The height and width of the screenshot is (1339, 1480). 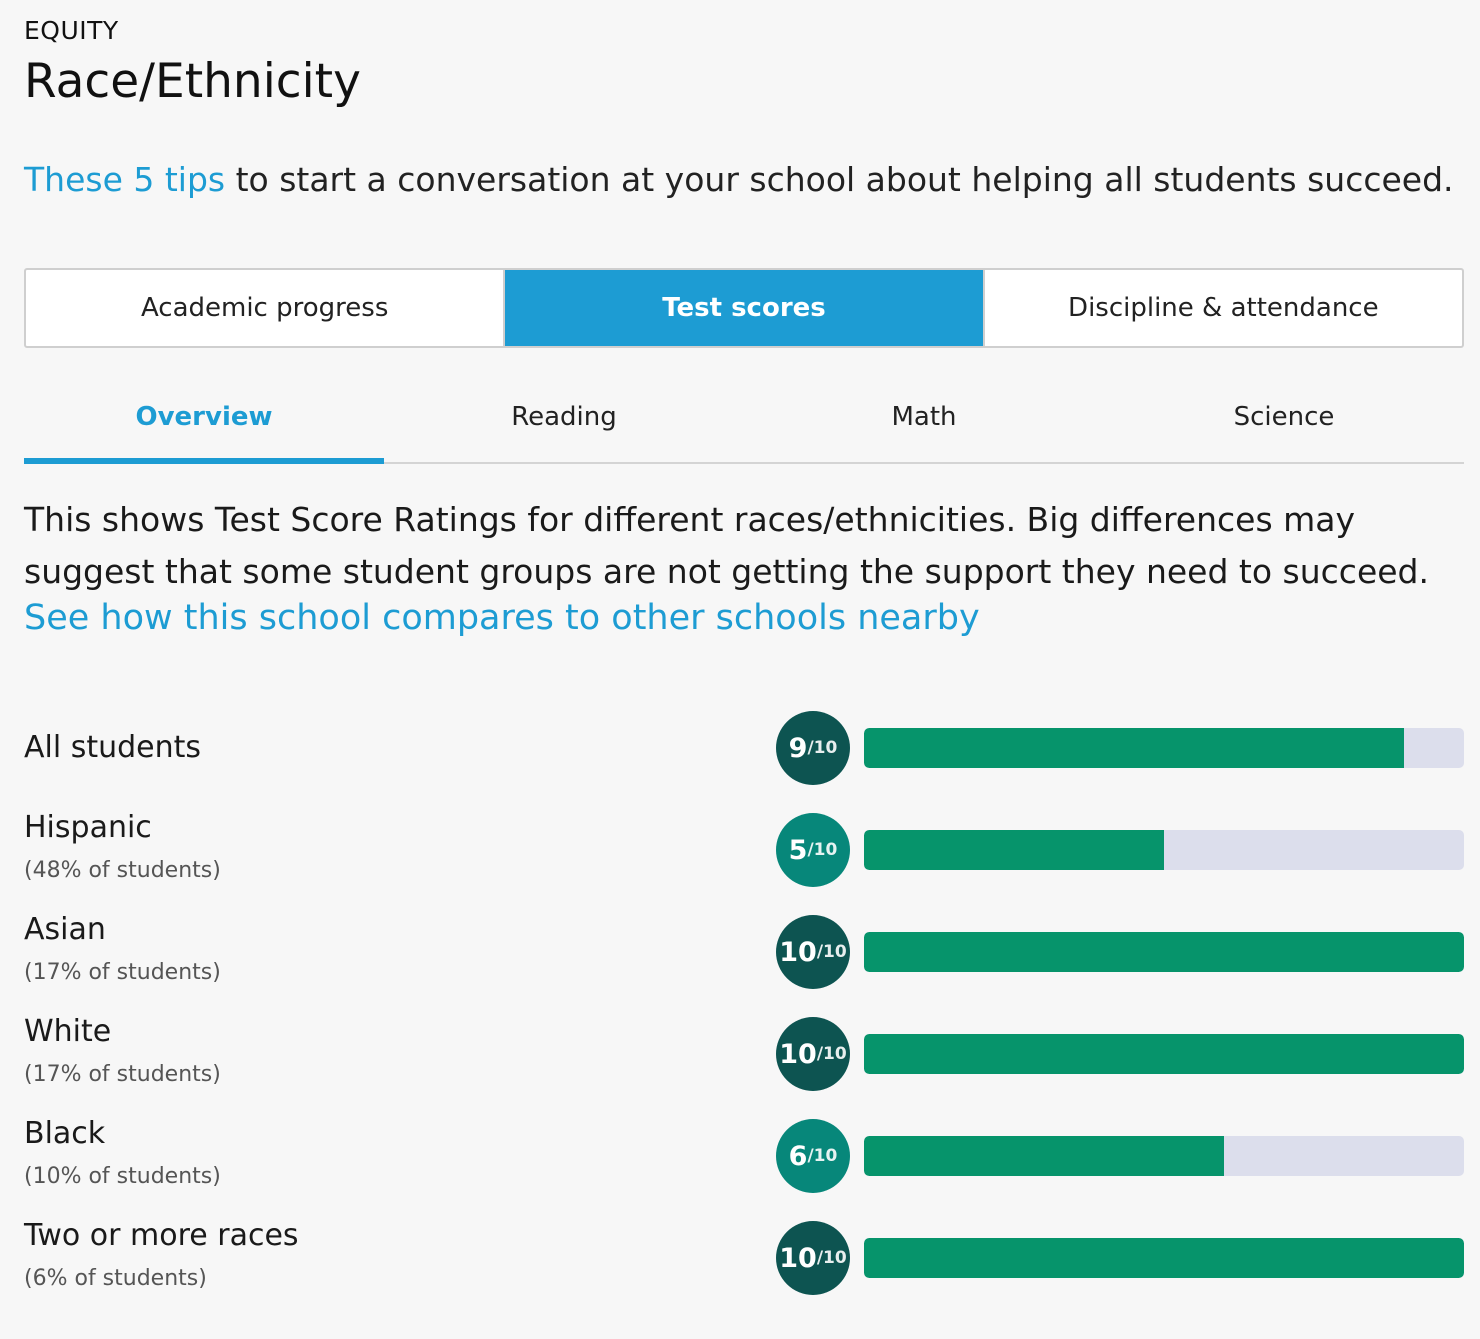 I want to click on group-label: White, so click(x=68, y=1031).